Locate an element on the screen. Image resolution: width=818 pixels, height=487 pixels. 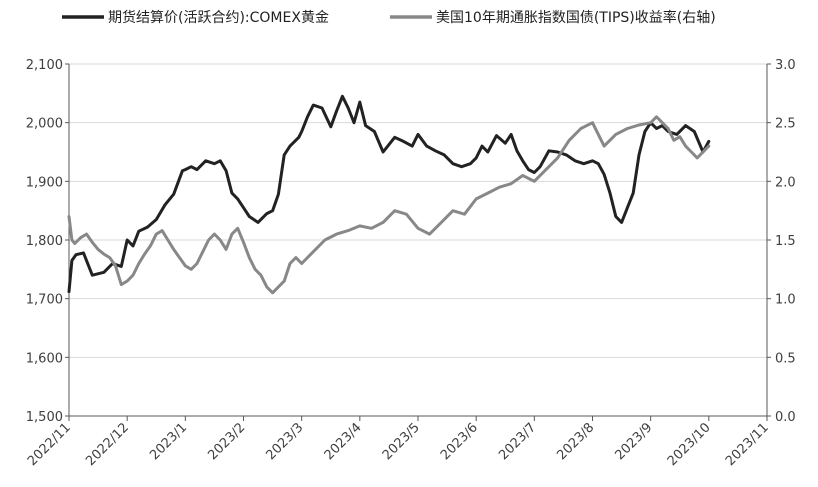
left-tick-label-2: 1,700 is located at coordinates (44, 300).